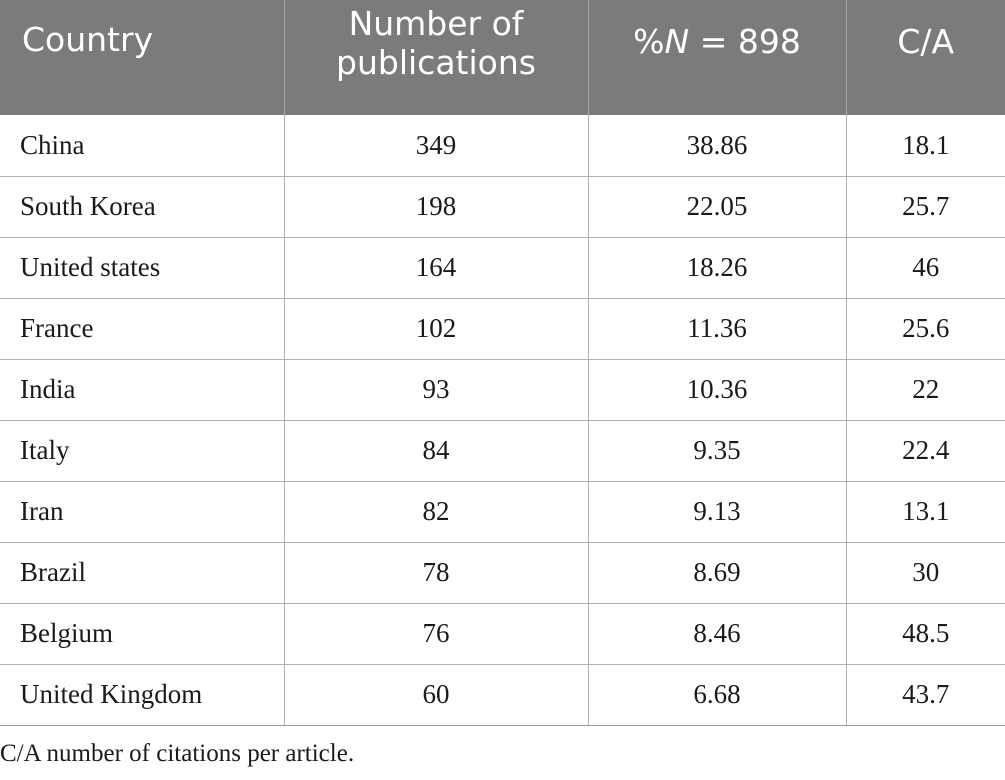 This screenshot has width=1005, height=780. I want to click on header-publications: Number of publications, so click(435, 57).